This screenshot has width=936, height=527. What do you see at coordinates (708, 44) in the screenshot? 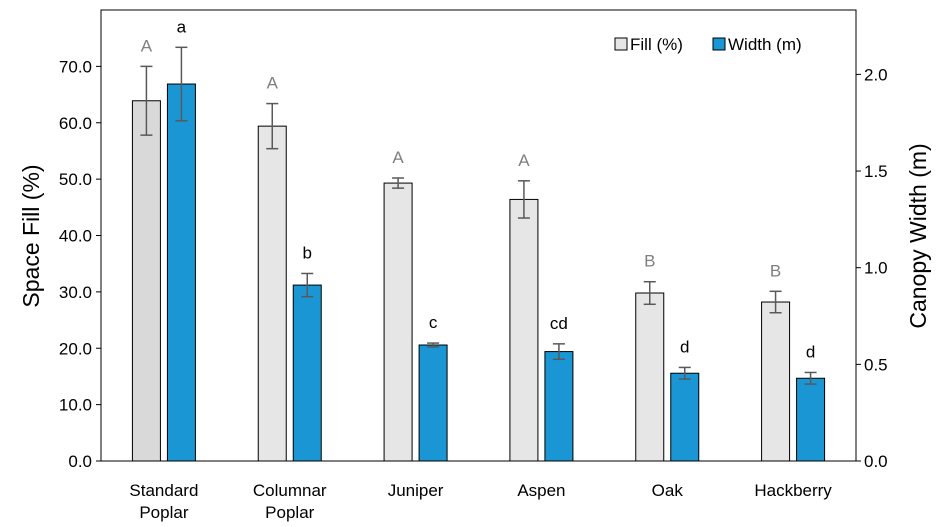
I see `legend: Fill (%) Width (m)` at bounding box center [708, 44].